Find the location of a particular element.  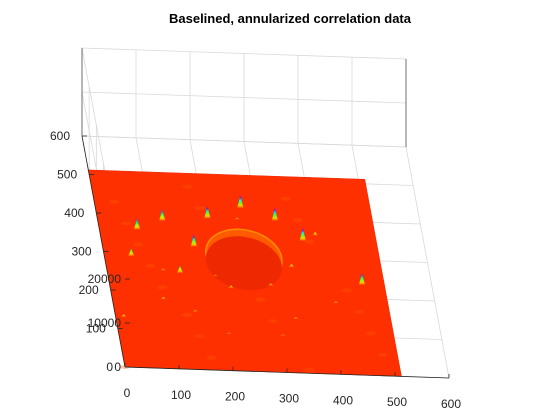

x-tick-label: 600 is located at coordinates (451, 404).